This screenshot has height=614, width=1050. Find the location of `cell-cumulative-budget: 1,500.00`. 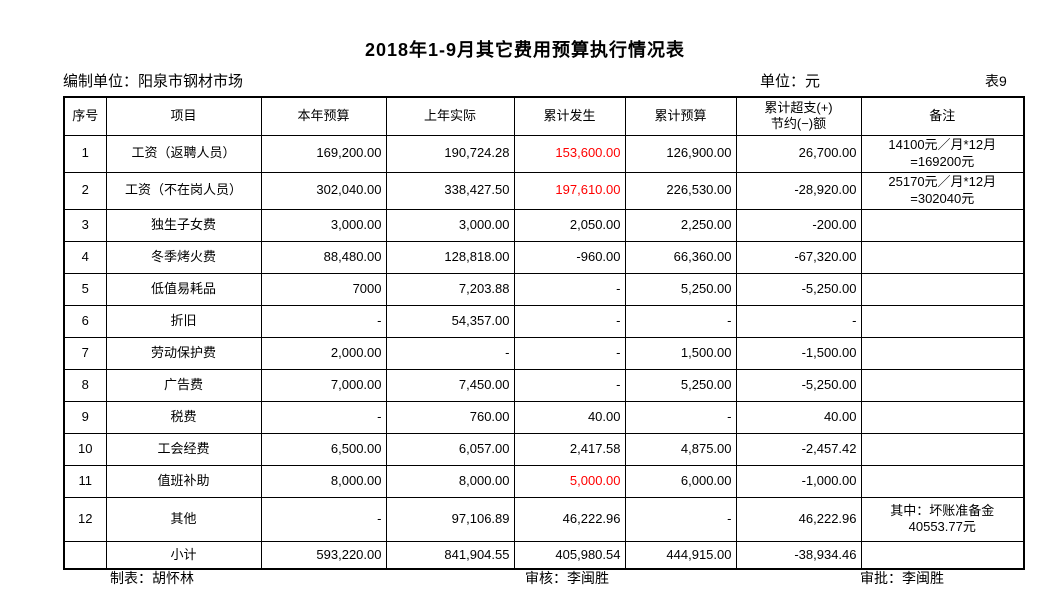

cell-cumulative-budget: 1,500.00 is located at coordinates (680, 353).